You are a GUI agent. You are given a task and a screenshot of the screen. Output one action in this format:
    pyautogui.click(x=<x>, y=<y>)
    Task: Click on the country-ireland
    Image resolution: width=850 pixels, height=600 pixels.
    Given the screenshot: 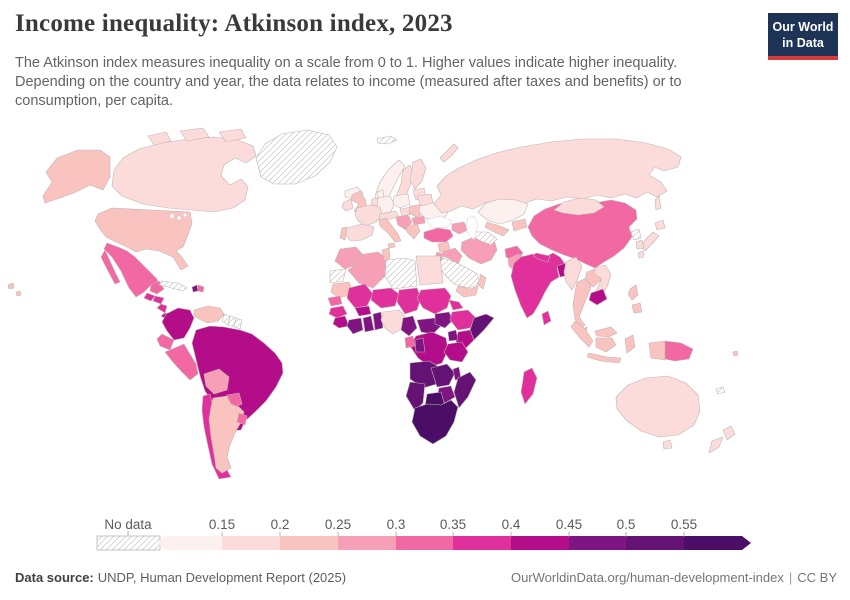 What is the action you would take?
    pyautogui.click(x=347, y=205)
    